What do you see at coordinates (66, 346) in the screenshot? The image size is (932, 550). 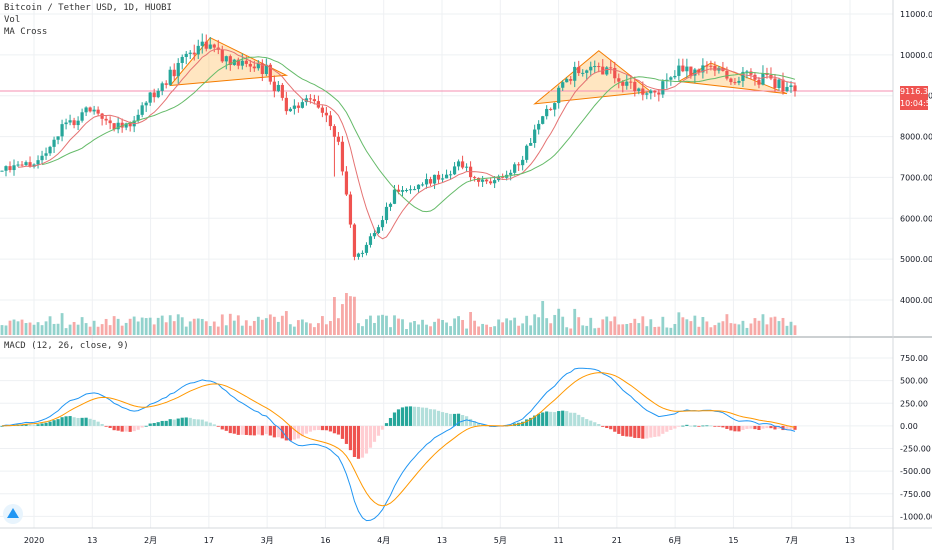 I see `macd-legend: MACD (12, 26, close, 9)` at bounding box center [66, 346].